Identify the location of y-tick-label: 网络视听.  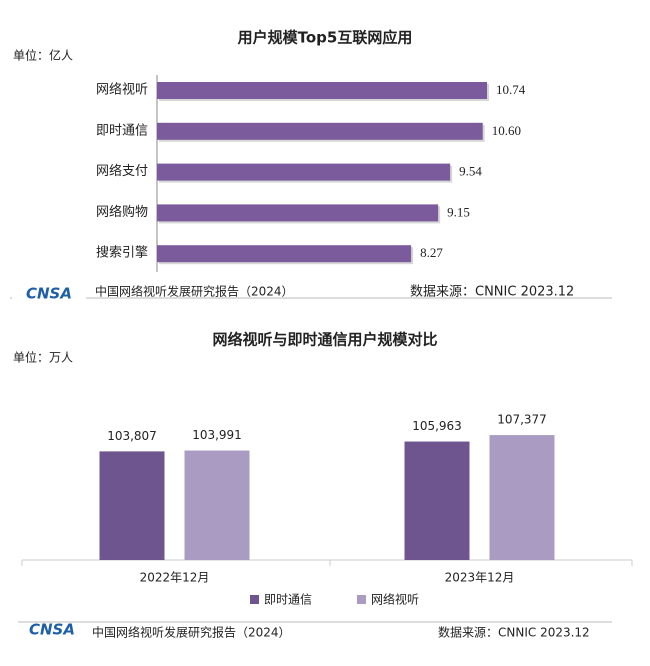
(122, 90).